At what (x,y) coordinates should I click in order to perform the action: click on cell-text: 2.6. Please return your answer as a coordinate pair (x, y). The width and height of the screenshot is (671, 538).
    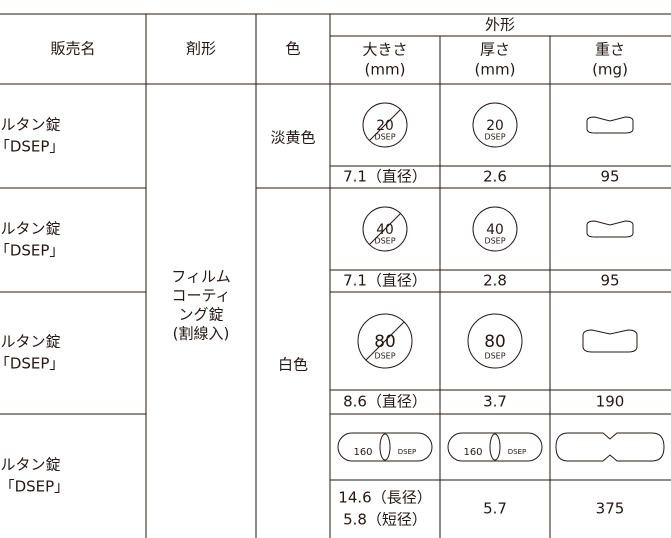
    Looking at the image, I should click on (495, 177).